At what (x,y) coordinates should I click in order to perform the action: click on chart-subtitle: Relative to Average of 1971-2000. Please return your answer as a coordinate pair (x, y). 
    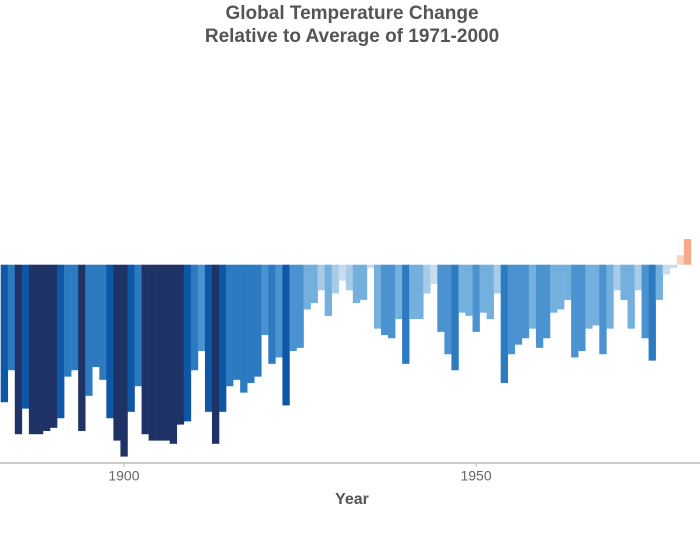
    Looking at the image, I should click on (352, 36).